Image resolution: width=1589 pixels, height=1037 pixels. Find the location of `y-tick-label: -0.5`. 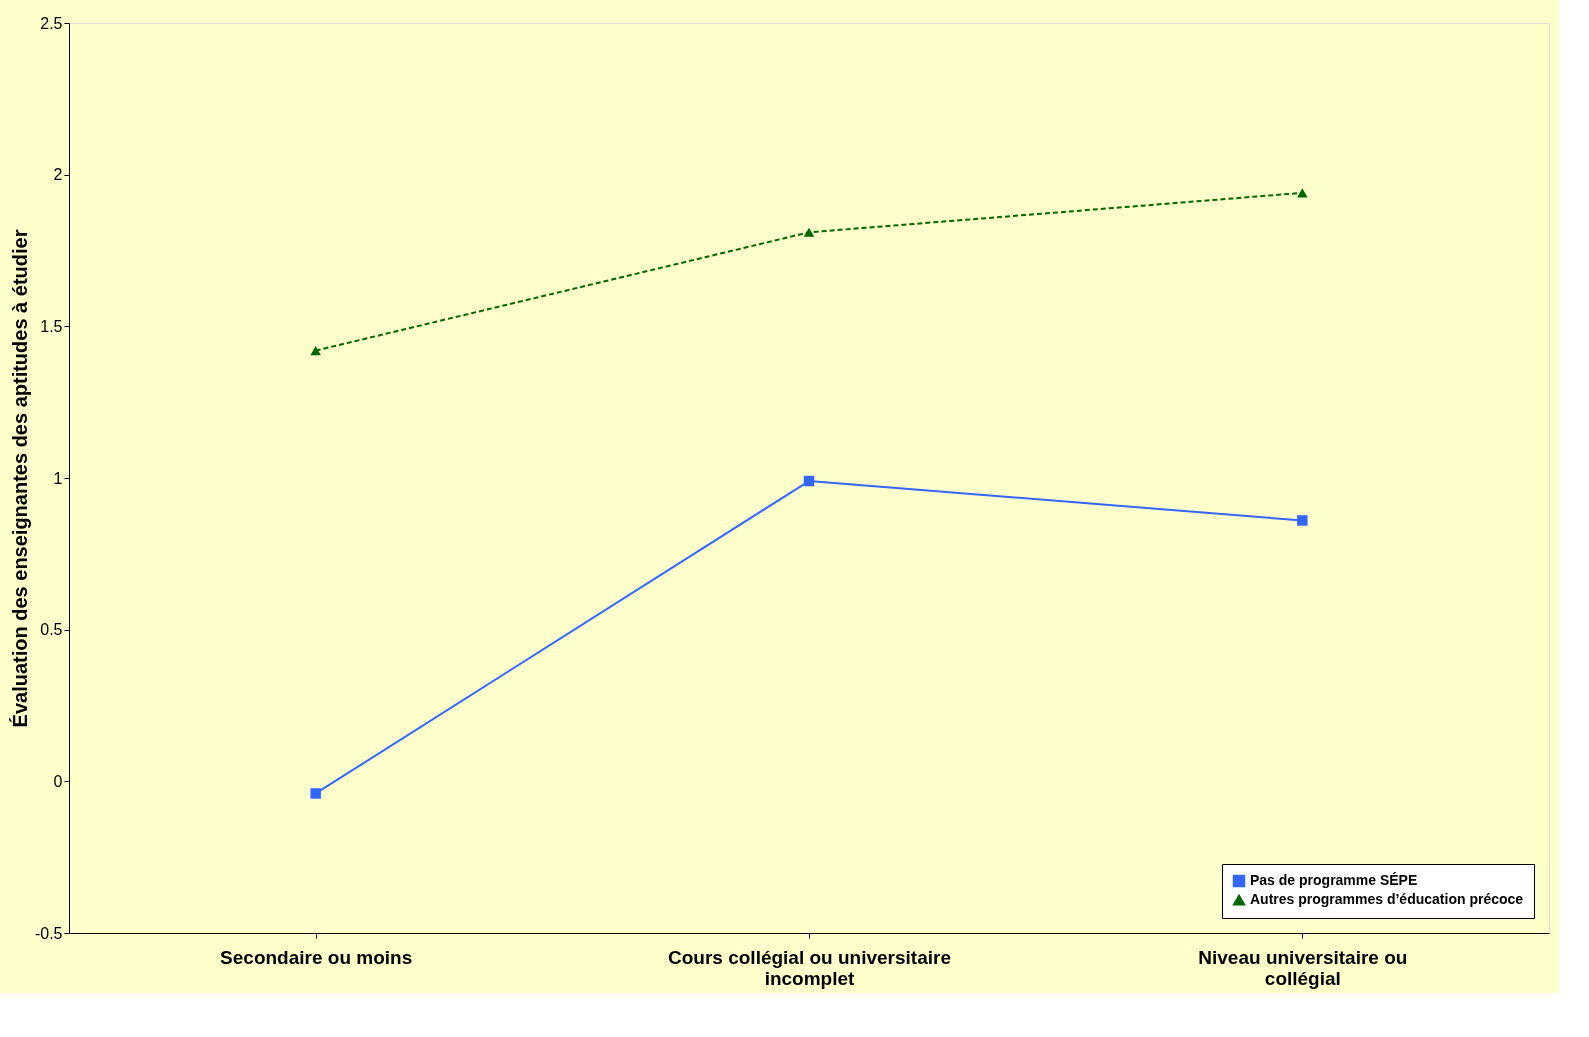

y-tick-label: -0.5 is located at coordinates (48, 933).